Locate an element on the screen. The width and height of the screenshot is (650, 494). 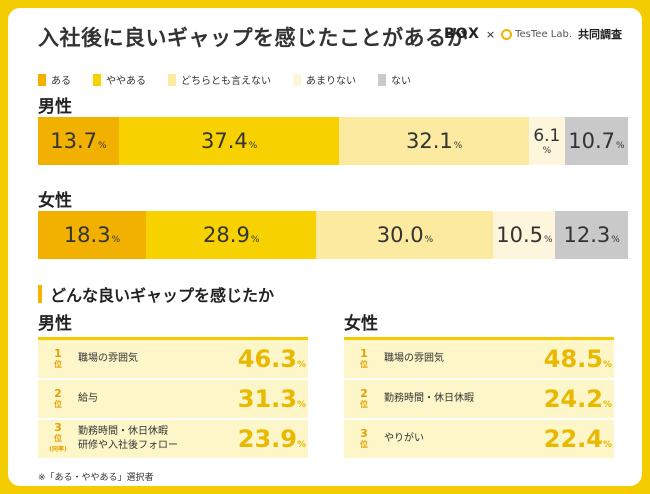
ranking-row: 1 位 職場の雰囲気 48.5% is located at coordinates (479, 360).